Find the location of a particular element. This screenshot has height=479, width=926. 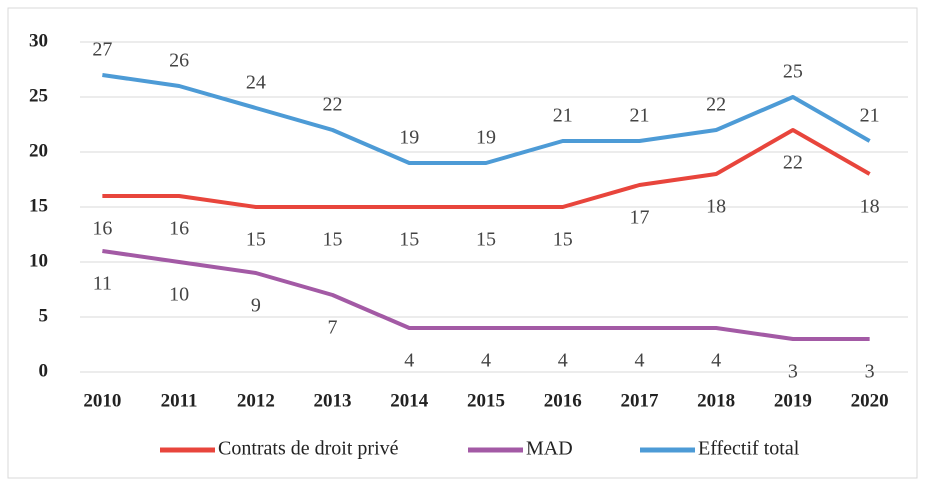

y-tick-label: 10 is located at coordinates (38, 260).